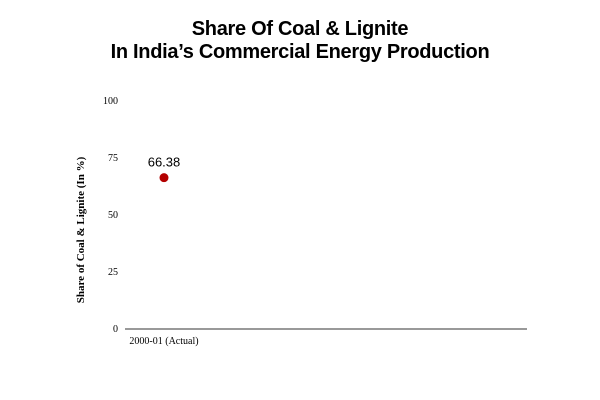 This screenshot has height=400, width=600. What do you see at coordinates (113, 158) in the screenshot?
I see `y-tick-label: 75` at bounding box center [113, 158].